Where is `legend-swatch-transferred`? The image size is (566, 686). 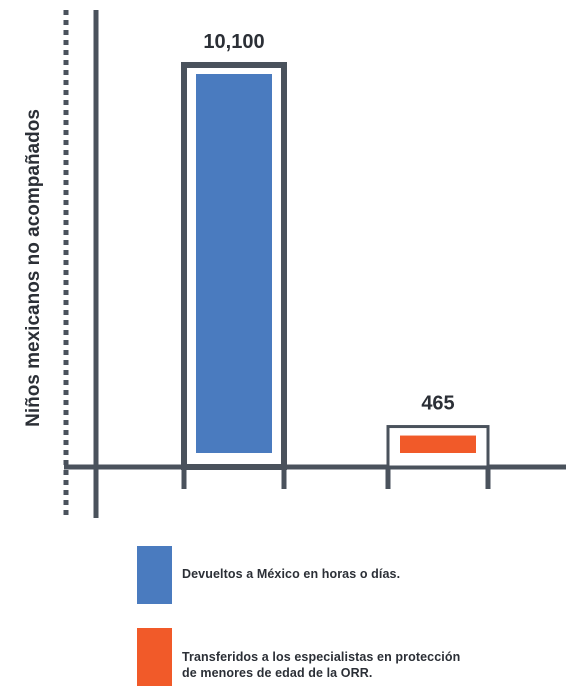
legend-swatch-transferred is located at coordinates (154, 657).